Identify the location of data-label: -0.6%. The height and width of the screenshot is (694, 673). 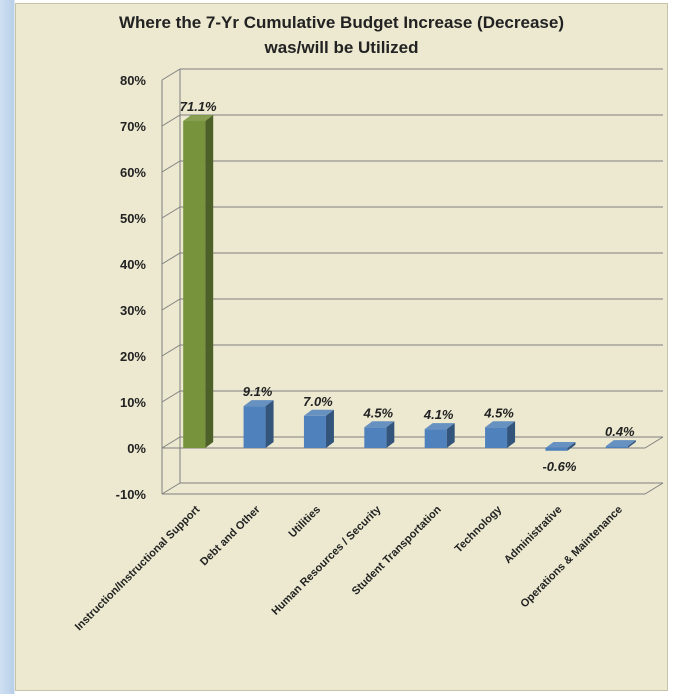
(559, 466).